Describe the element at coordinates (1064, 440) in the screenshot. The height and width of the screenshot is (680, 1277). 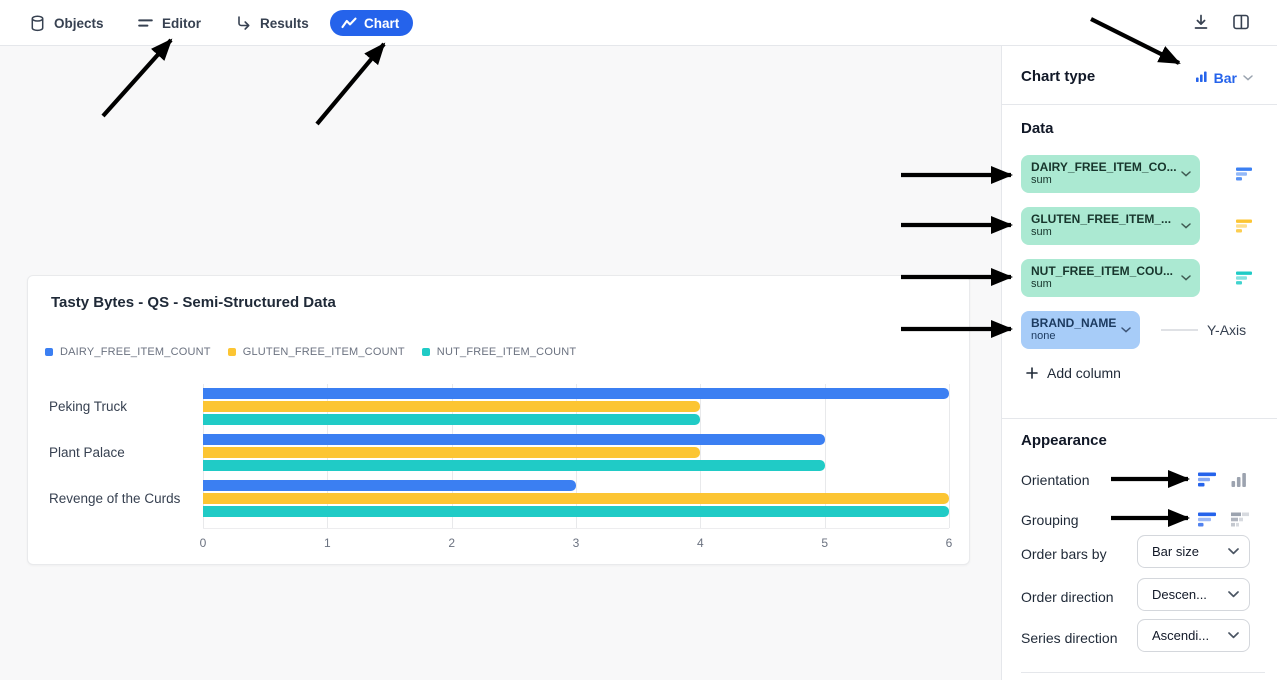
I see `appearance-section-label: Appearance` at that location.